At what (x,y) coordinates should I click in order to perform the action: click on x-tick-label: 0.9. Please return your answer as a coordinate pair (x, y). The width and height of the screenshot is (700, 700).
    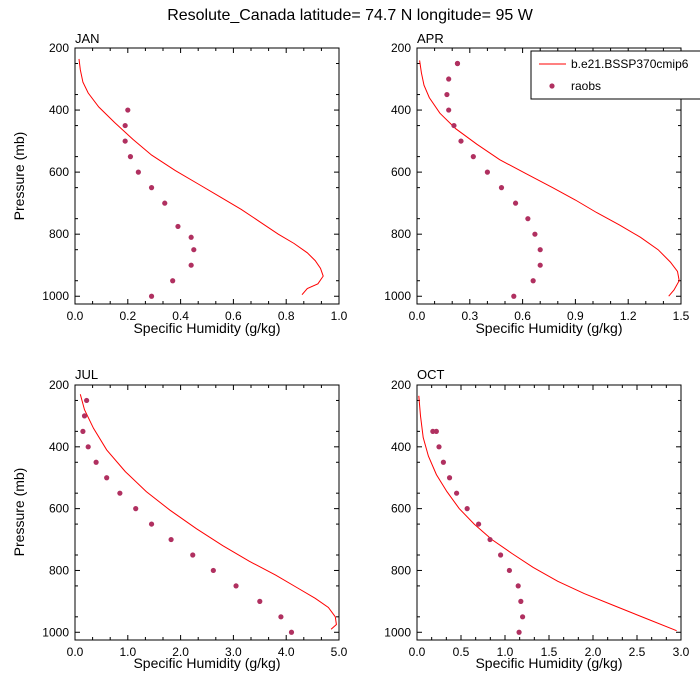
    Looking at the image, I should click on (575, 316).